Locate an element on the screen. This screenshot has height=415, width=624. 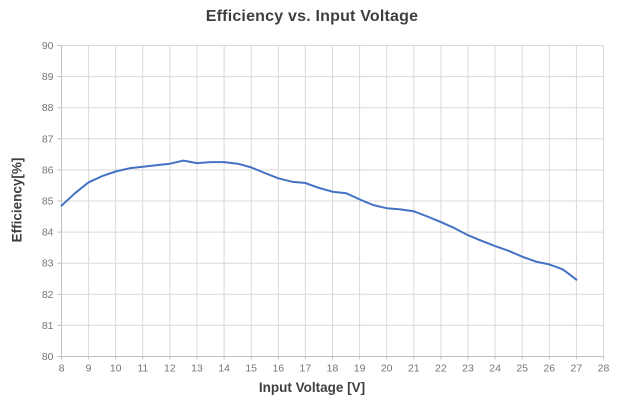
x-tick-labels: 8 9 10 11 12 13 14 15 16 17 18 19 20 21 22 23 24 25 26 27 28 is located at coordinates (334, 369).